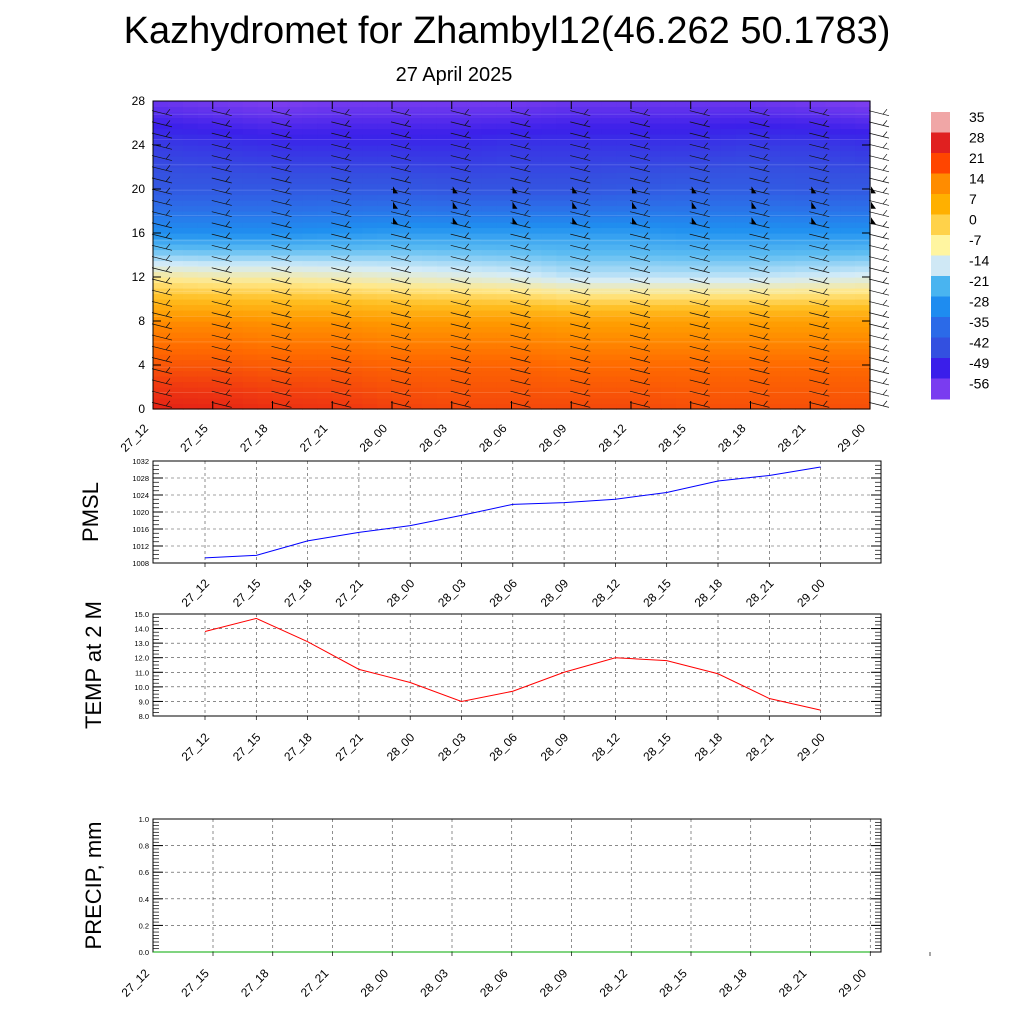 The width and height of the screenshot is (1024, 1024). What do you see at coordinates (634, 221) in the screenshot?
I see `wind-pennant` at bounding box center [634, 221].